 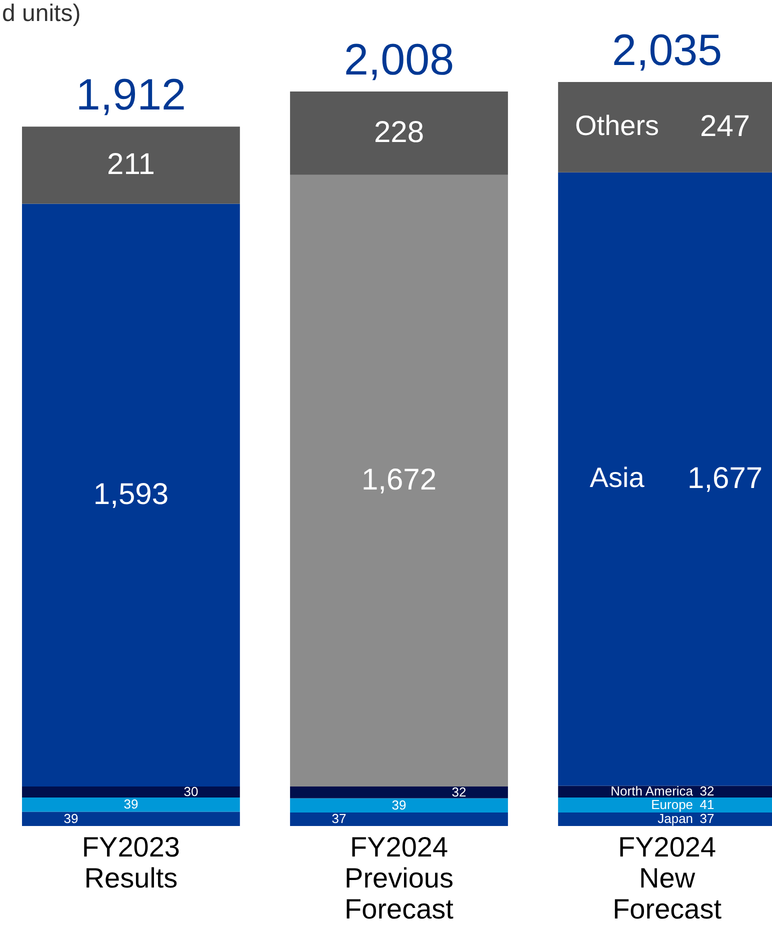 What do you see at coordinates (617, 126) in the screenshot?
I see `series-label: Others` at bounding box center [617, 126].